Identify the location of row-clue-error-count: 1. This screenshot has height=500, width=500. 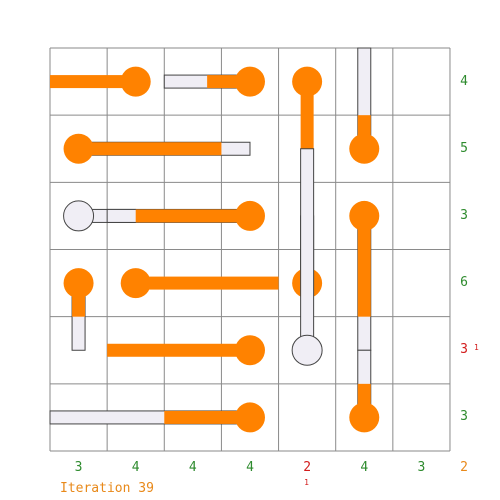
(476, 348).